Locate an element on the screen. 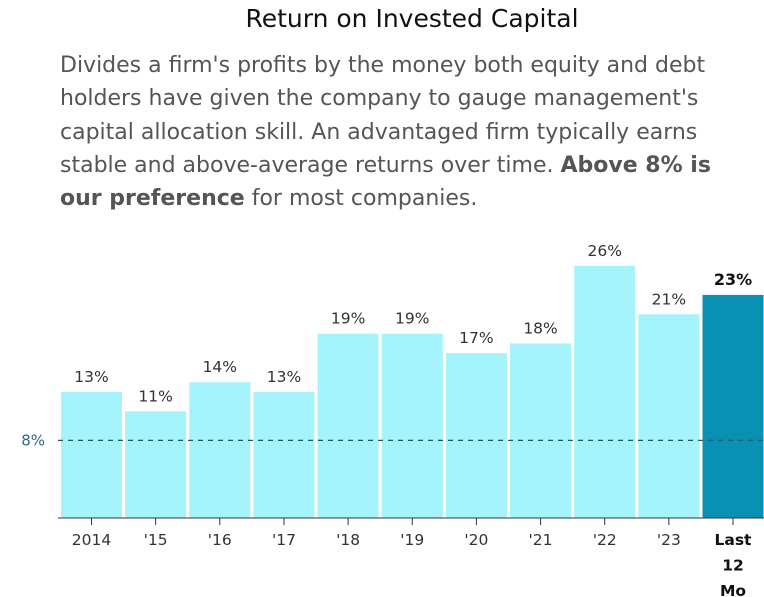  x-tick-label-9: '23 is located at coordinates (669, 540).